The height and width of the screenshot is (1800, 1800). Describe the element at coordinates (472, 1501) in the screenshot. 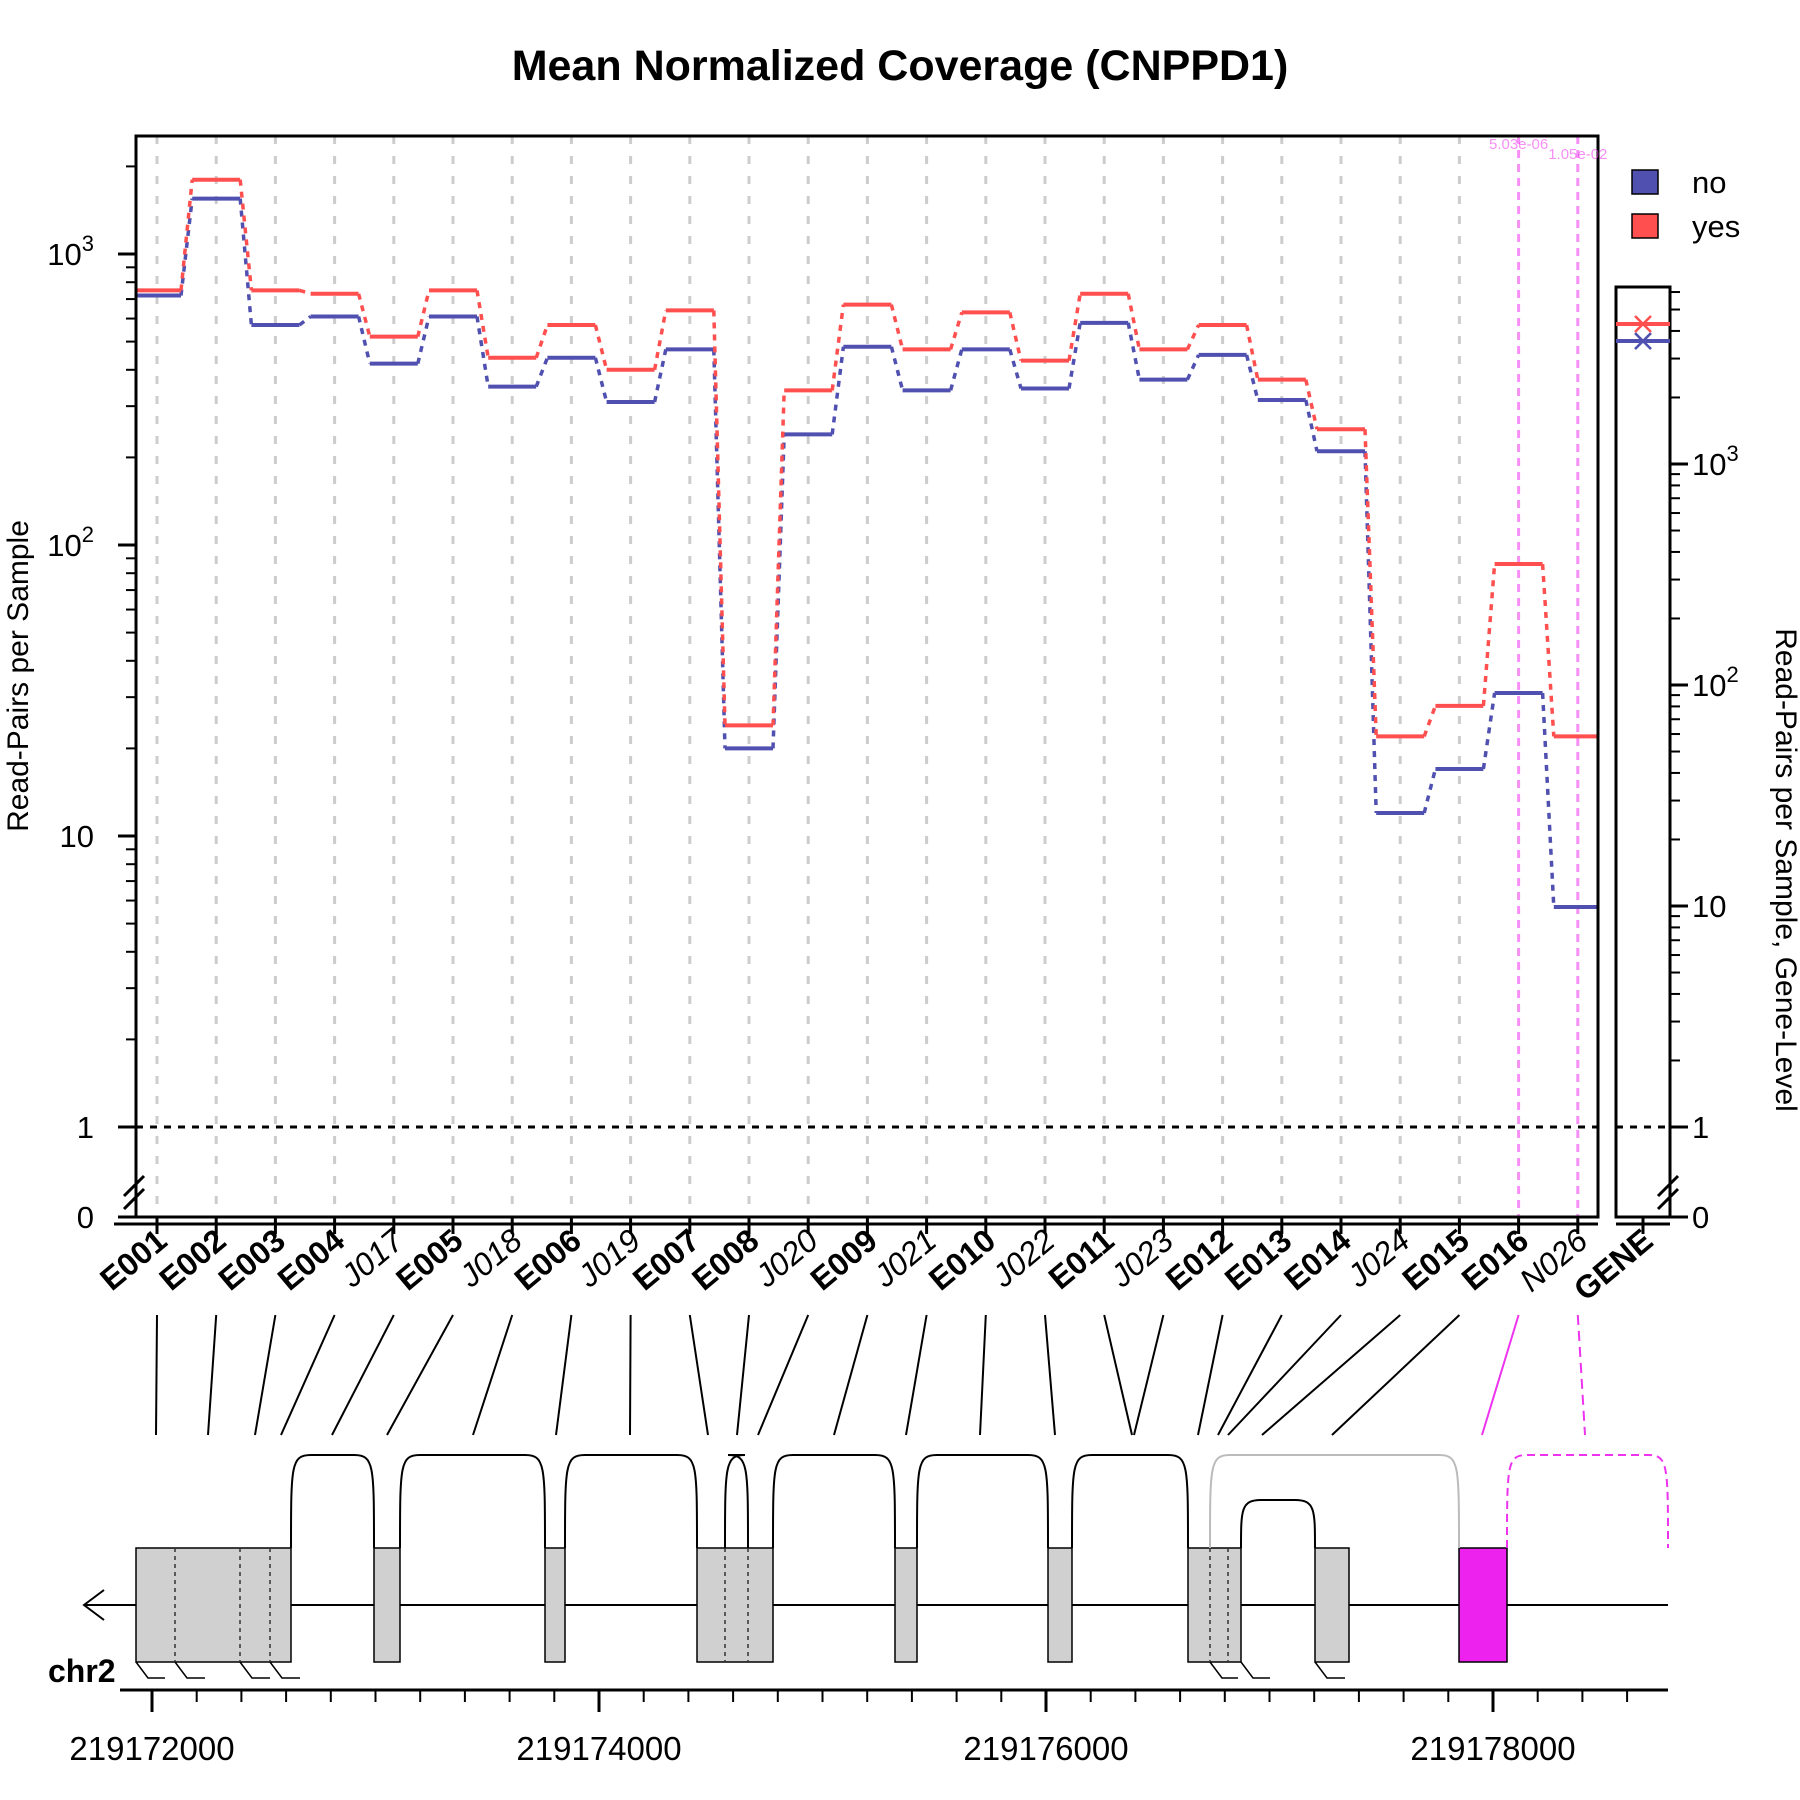

I see `junction-arc-j018` at that location.